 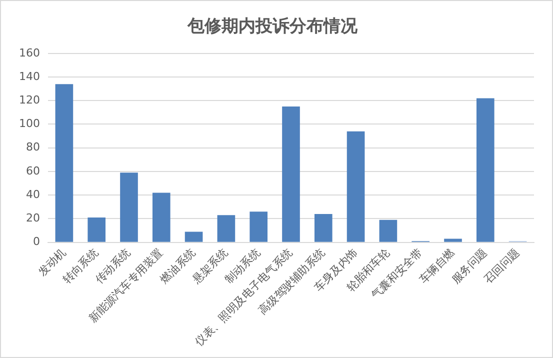 I want to click on y-tick-label: 40, so click(x=33, y=194).